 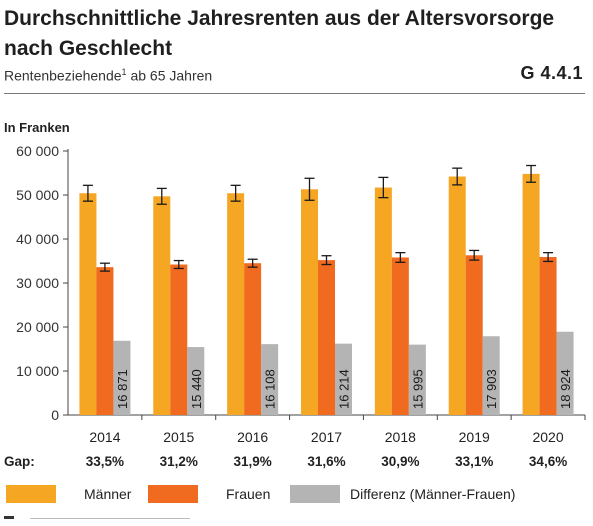 I want to click on legend-swatch-frauen, so click(x=173, y=494).